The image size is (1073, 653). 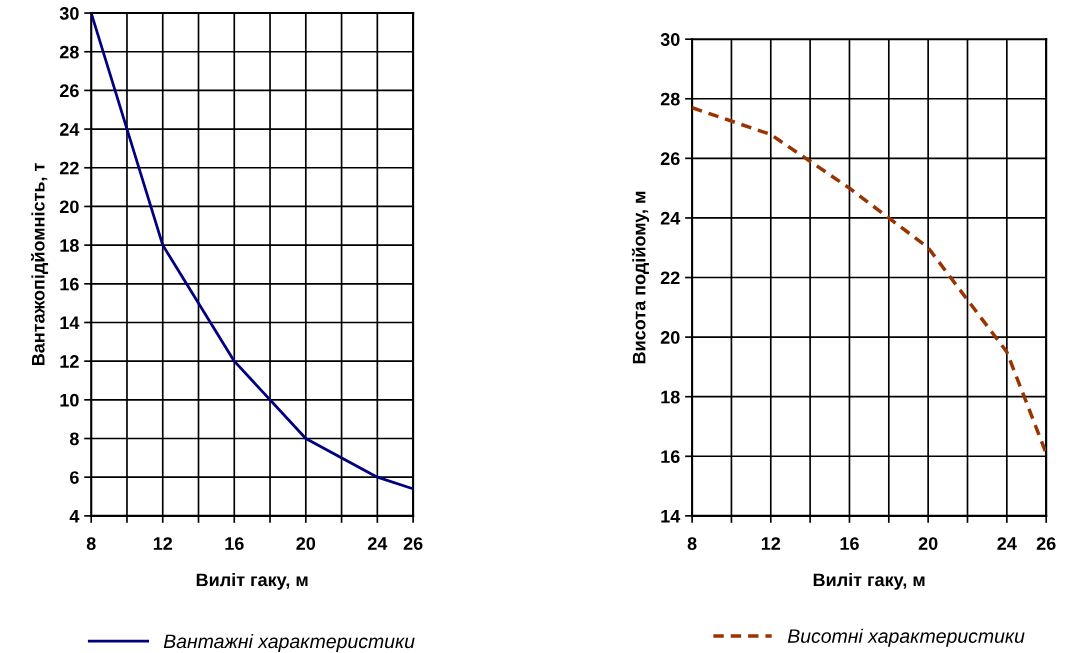 What do you see at coordinates (69, 361) in the screenshot?
I see `y-tick-label: 12` at bounding box center [69, 361].